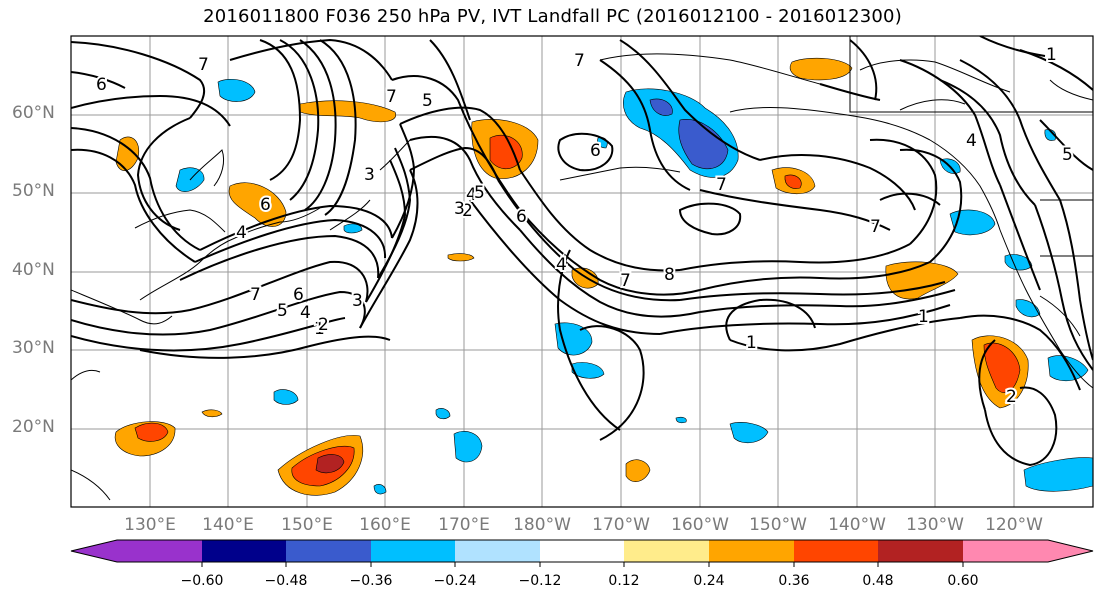 This screenshot has height=601, width=1105. Describe the element at coordinates (700, 525) in the screenshot. I see `lon-label: 160°W` at that location.